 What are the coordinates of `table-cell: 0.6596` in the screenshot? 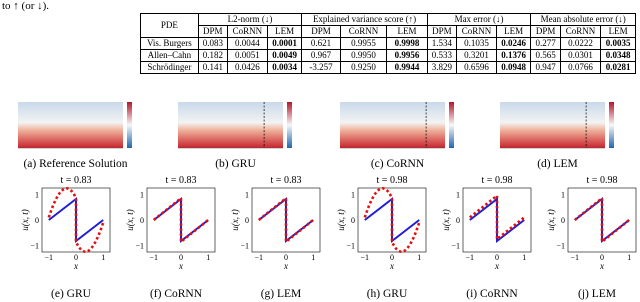 It's located at (476, 67).